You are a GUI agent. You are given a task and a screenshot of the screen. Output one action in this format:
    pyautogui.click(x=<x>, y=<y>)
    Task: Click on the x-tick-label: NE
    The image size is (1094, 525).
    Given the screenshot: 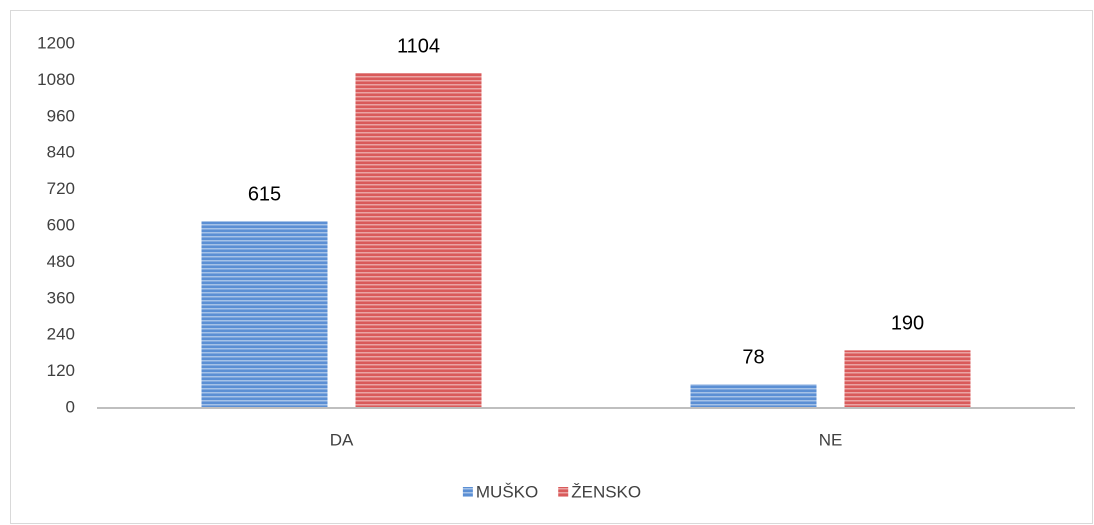 What is the action you would take?
    pyautogui.click(x=831, y=439)
    